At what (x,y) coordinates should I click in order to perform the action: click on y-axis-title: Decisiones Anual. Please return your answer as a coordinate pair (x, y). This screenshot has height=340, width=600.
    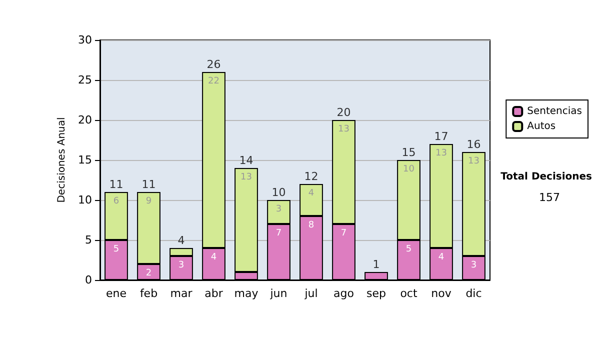
    Looking at the image, I should click on (62, 160).